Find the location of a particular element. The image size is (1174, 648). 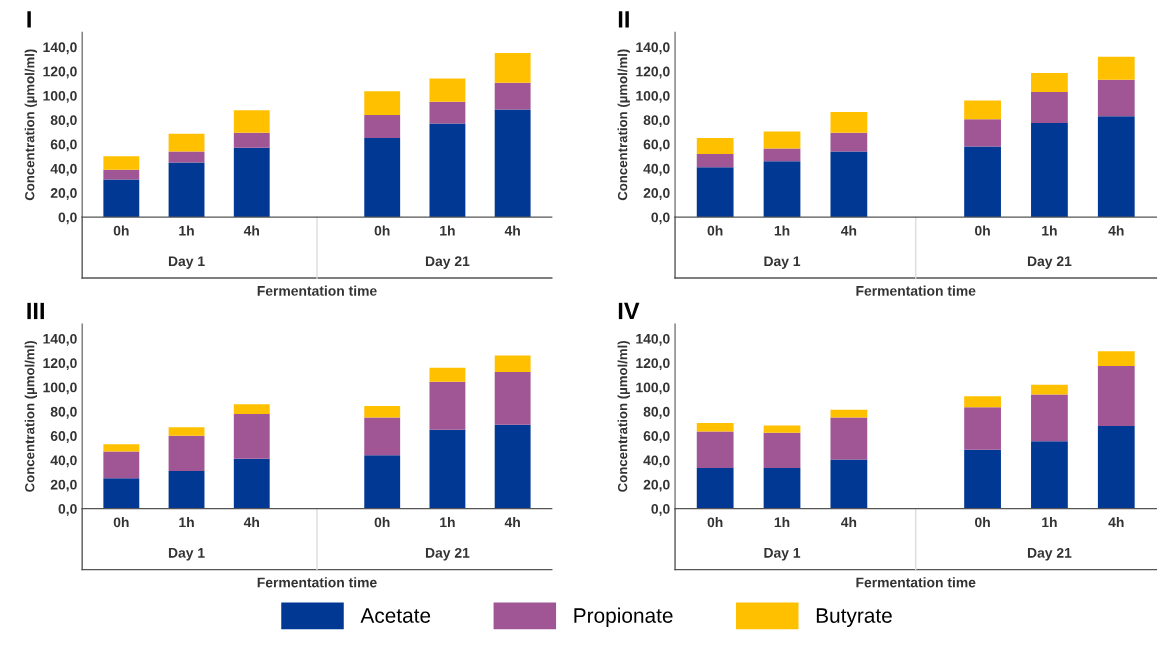

chart-title: III is located at coordinates (35, 311).